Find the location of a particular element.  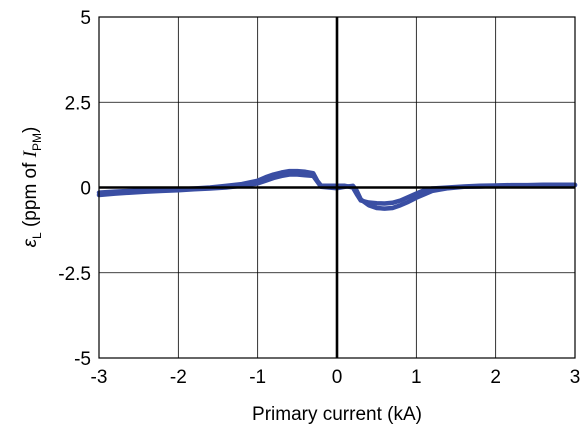

y-tick-label: -2.5 is located at coordinates (74, 274).